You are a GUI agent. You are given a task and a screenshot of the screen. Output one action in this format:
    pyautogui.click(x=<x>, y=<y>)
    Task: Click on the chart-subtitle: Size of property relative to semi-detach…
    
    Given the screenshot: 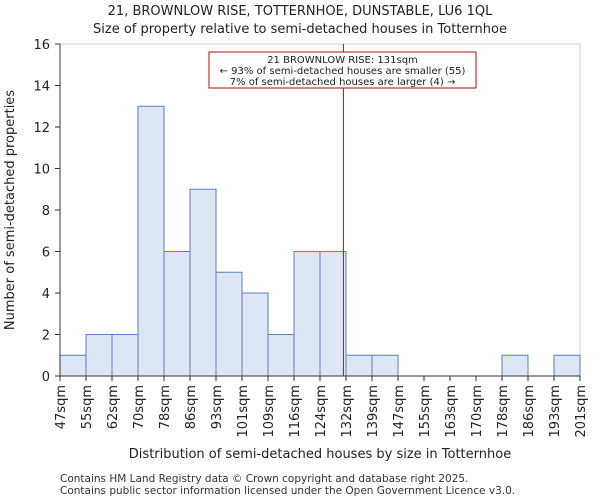 What is the action you would take?
    pyautogui.click(x=300, y=29)
    